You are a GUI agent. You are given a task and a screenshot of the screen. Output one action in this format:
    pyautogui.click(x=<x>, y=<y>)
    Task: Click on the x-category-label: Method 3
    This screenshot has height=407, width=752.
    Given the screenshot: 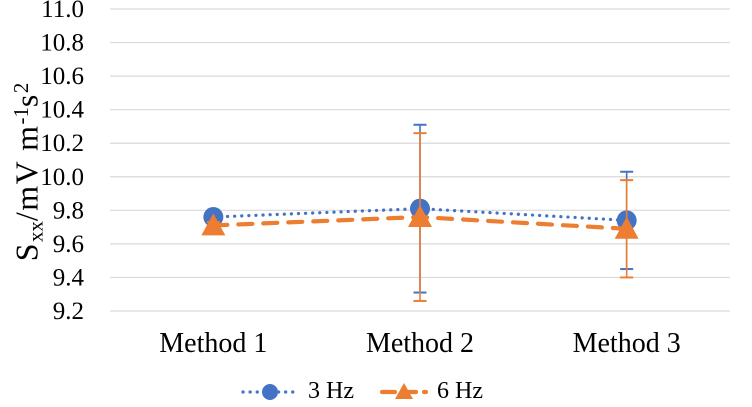 What is the action you would take?
    pyautogui.click(x=627, y=343)
    